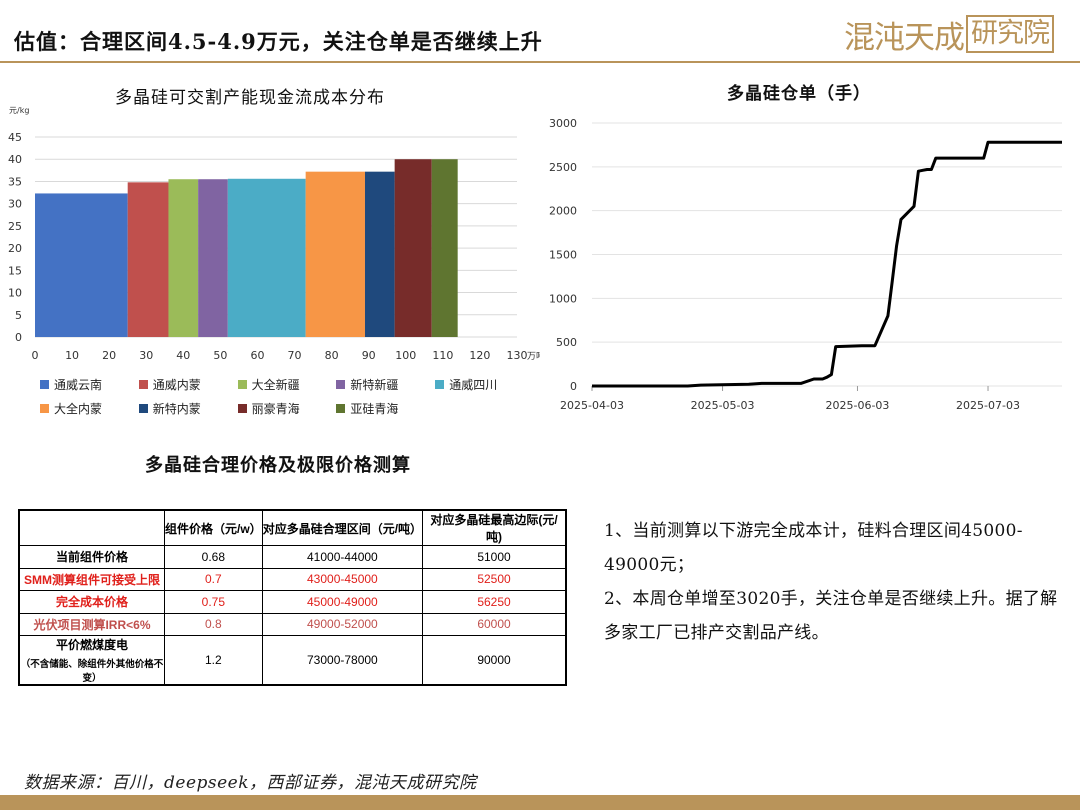  Describe the element at coordinates (827, 264) in the screenshot. I see `receipt-series-line` at that location.